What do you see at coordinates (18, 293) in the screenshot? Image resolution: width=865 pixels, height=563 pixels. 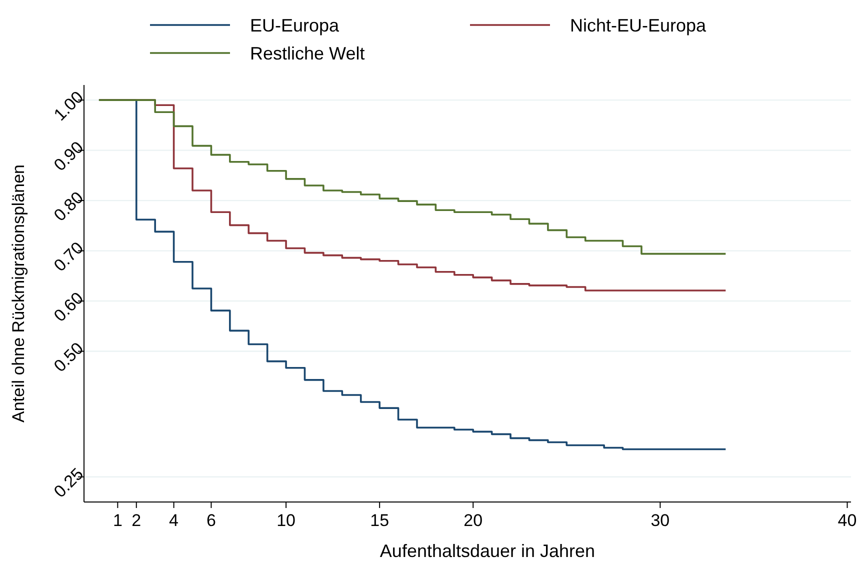 I see `y-axis-title: Anteil ohne Rückmigrationsplänen` at bounding box center [18, 293].